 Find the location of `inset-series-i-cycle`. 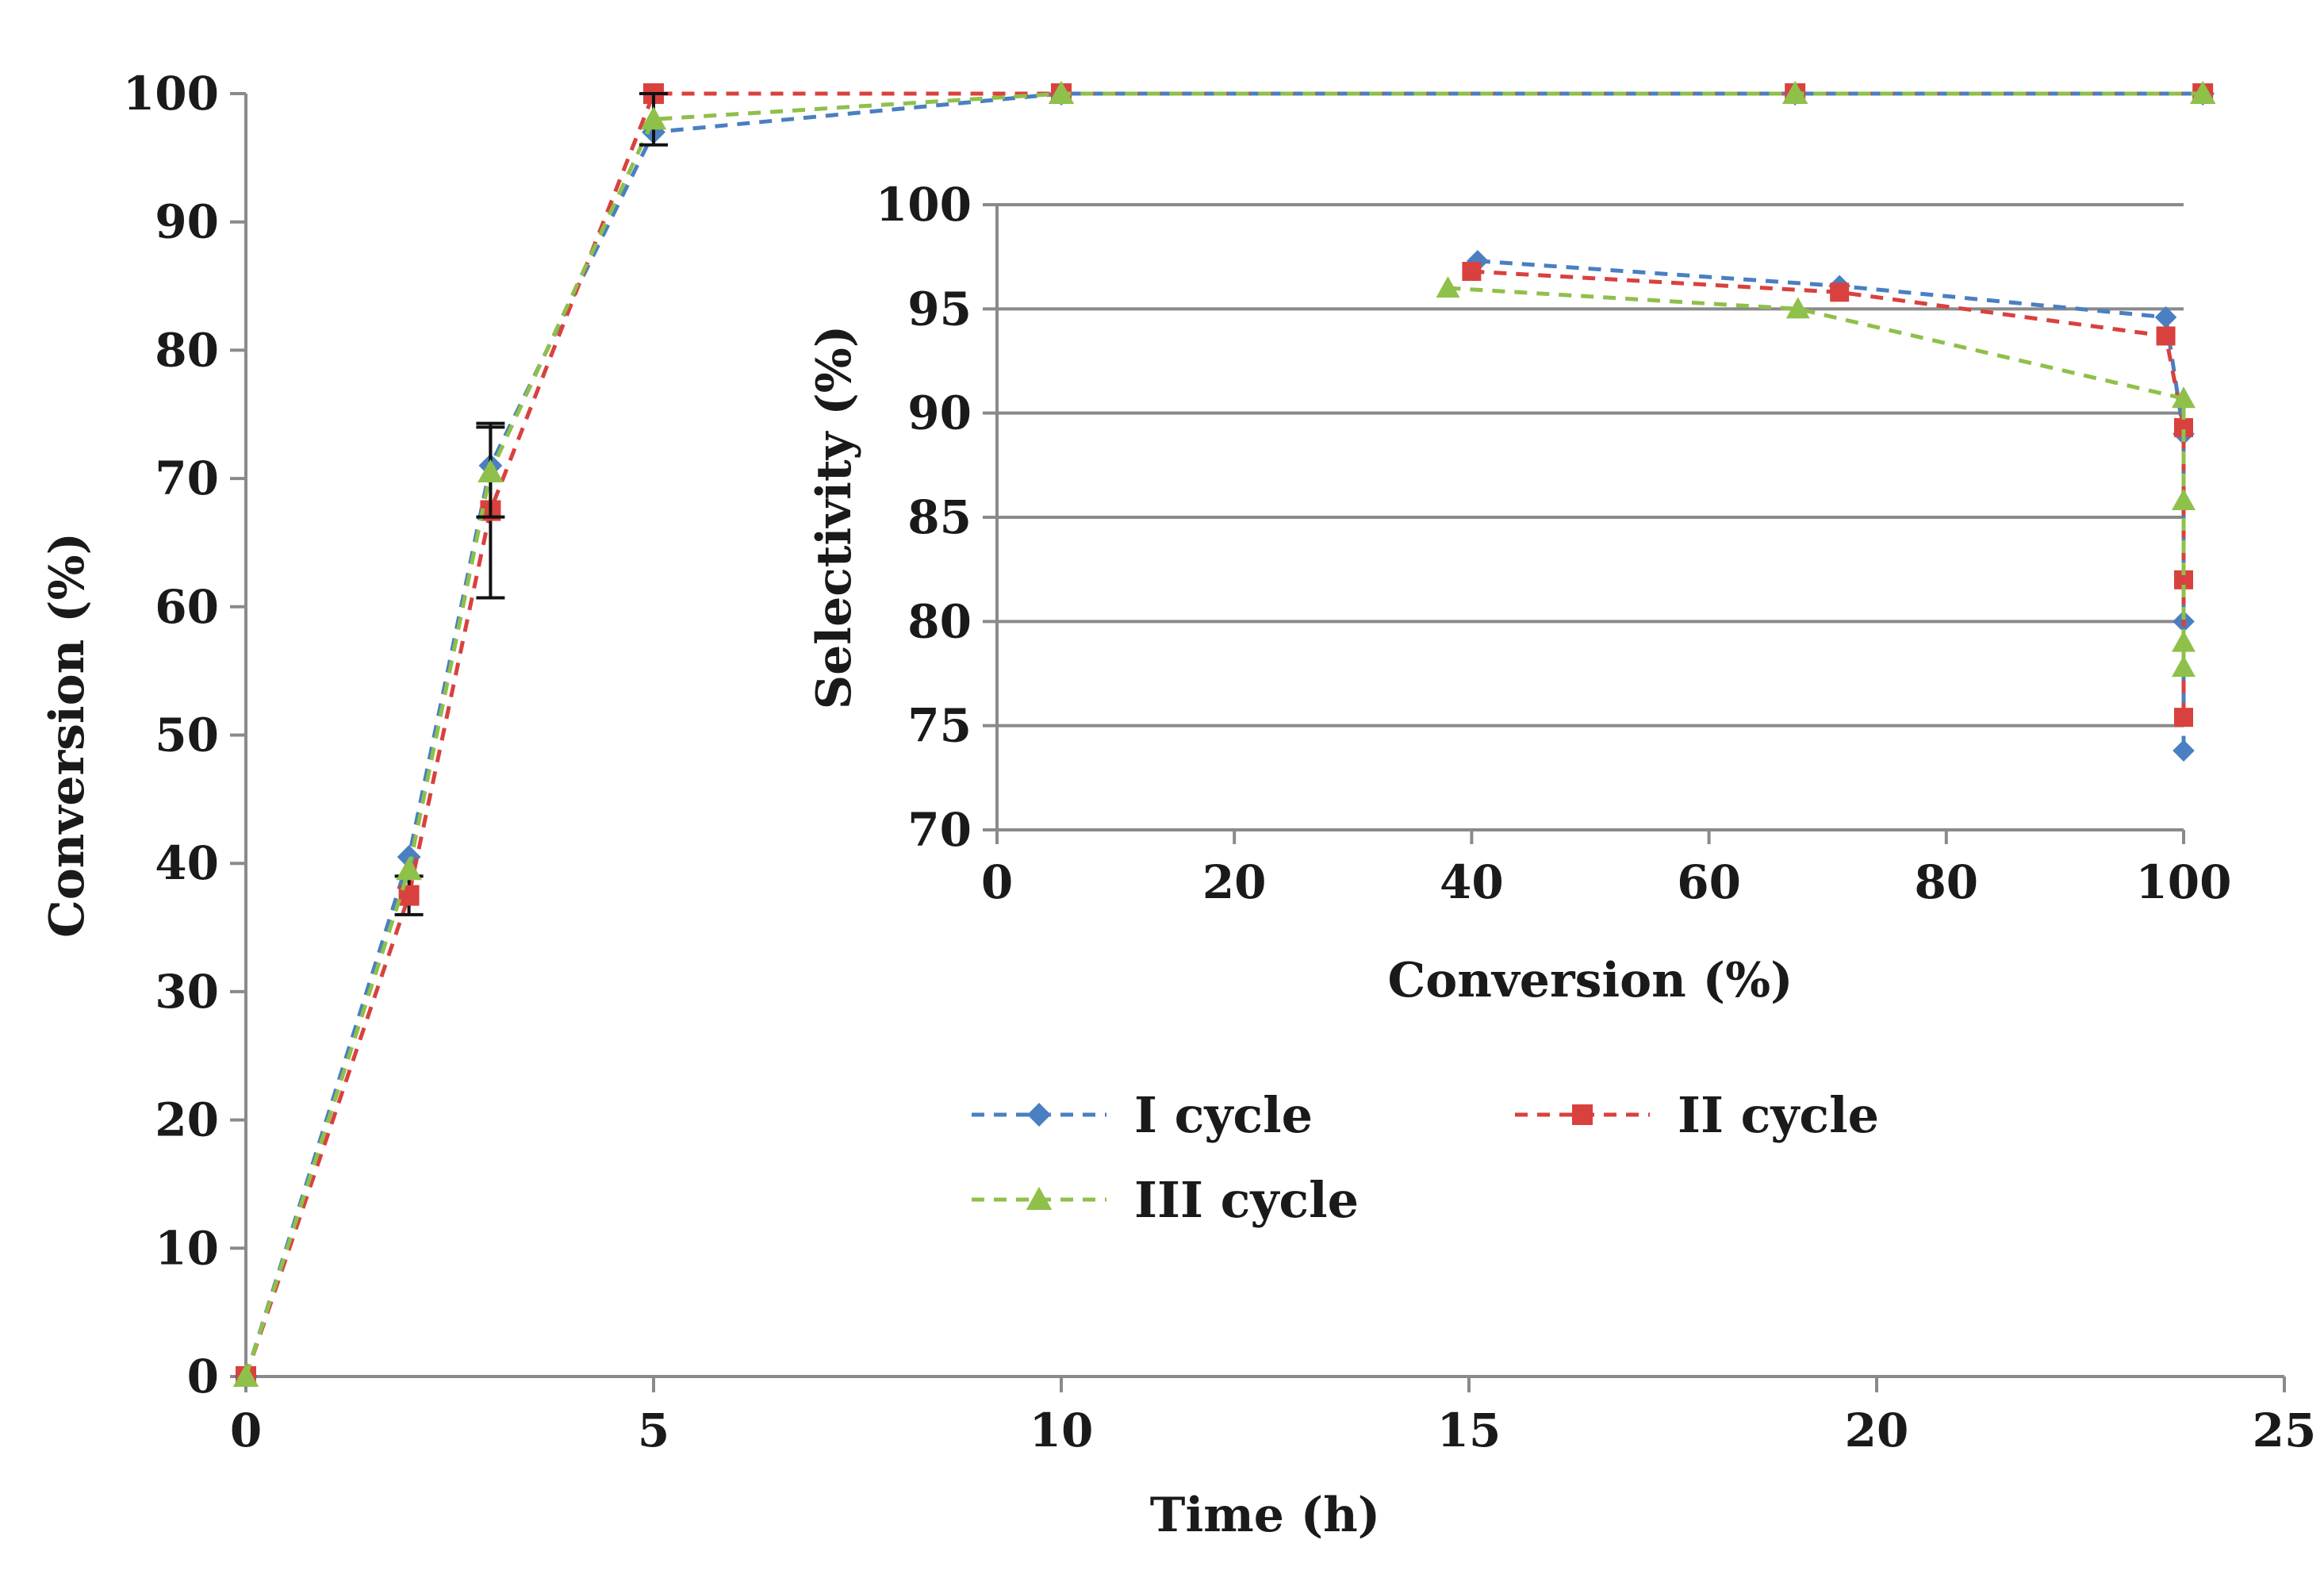

inset-series-i-cycle is located at coordinates (1831, 506).